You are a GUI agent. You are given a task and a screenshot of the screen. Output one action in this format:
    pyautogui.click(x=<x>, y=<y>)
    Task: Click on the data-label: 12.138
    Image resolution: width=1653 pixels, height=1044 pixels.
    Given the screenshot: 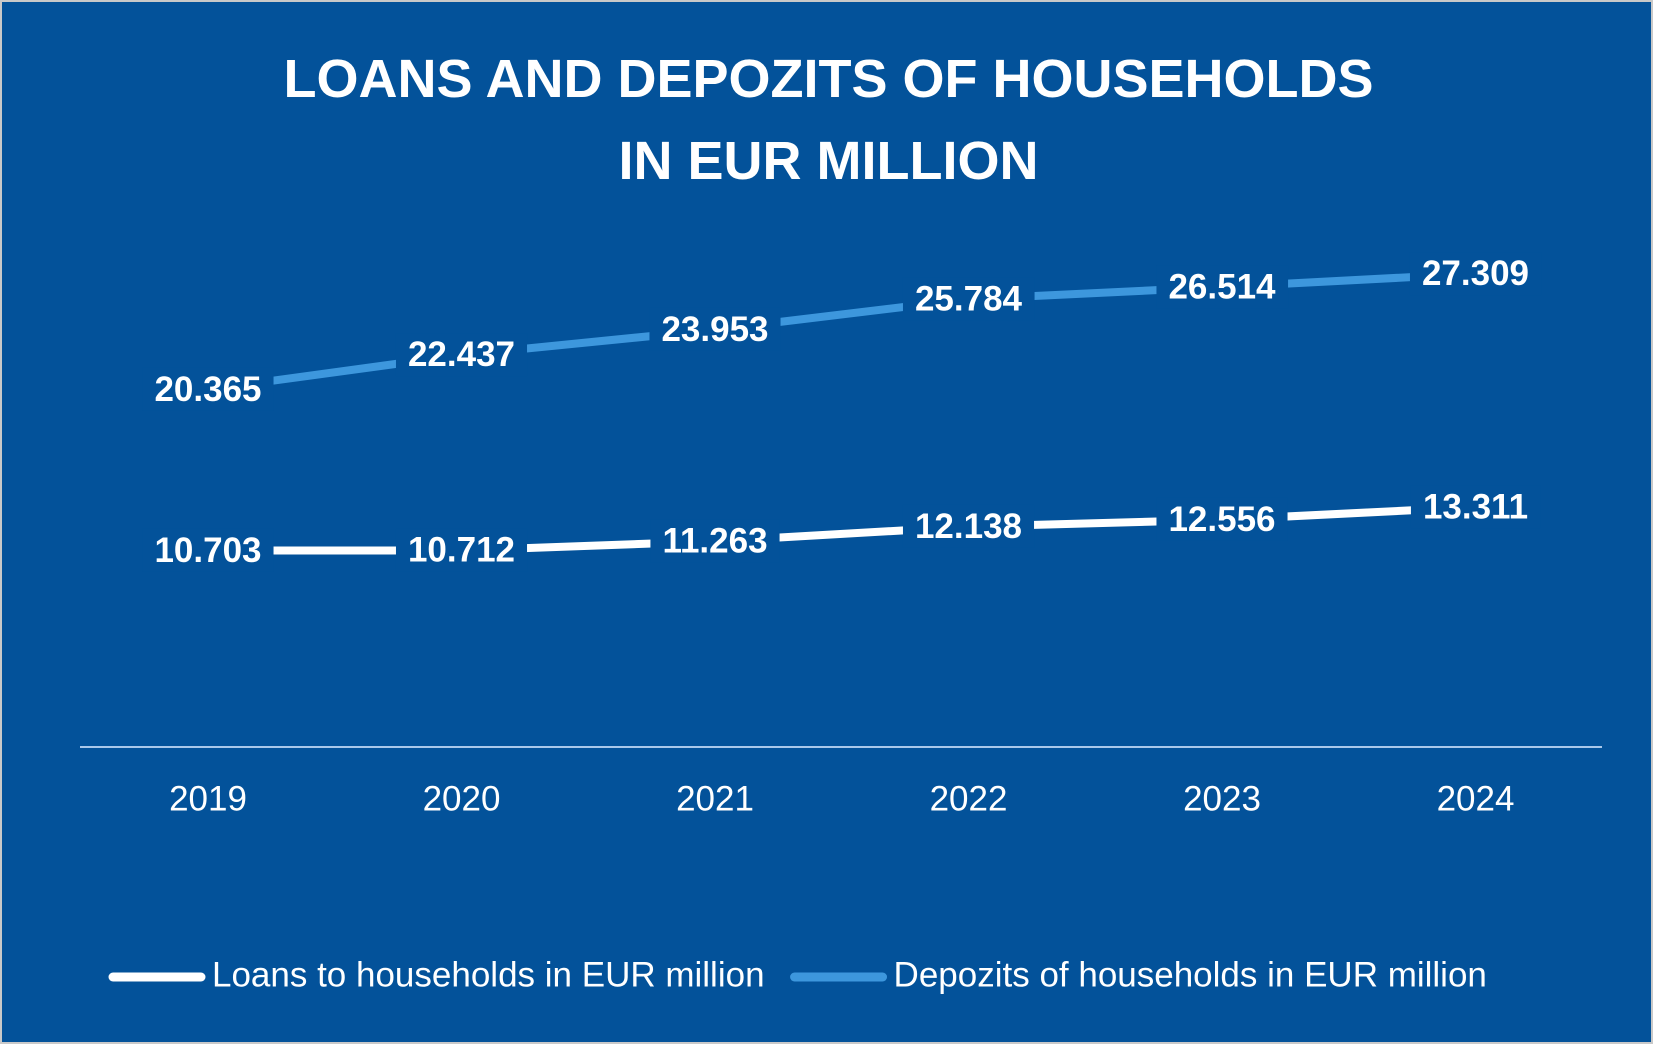 What is the action you would take?
    pyautogui.click(x=968, y=526)
    